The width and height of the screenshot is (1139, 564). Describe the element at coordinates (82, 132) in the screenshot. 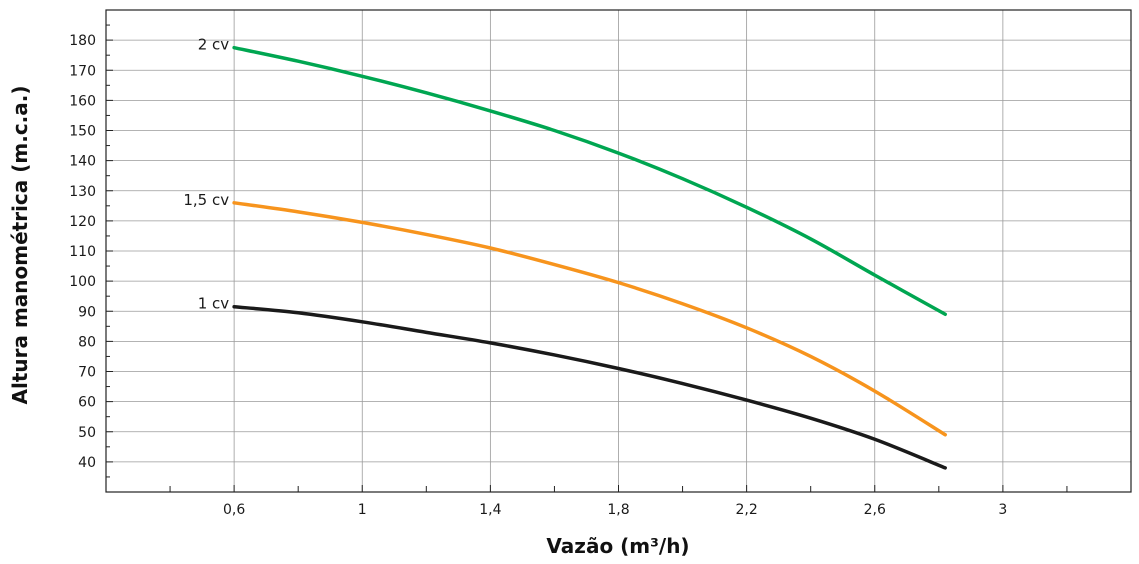

I see `y-tick-label: 150` at that location.